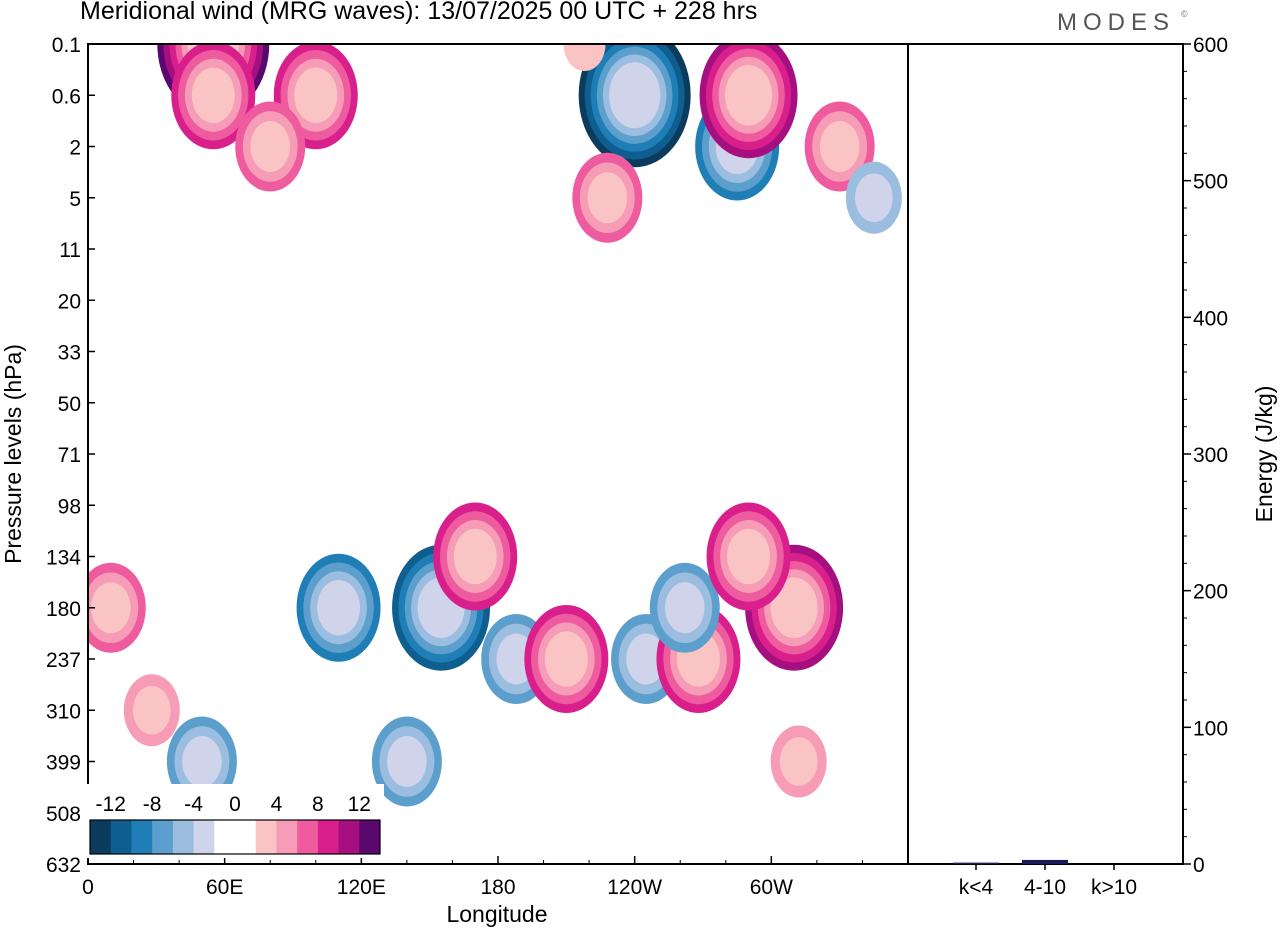  What do you see at coordinates (235, 804) in the screenshot?
I see `colorbar-label: 0` at bounding box center [235, 804].